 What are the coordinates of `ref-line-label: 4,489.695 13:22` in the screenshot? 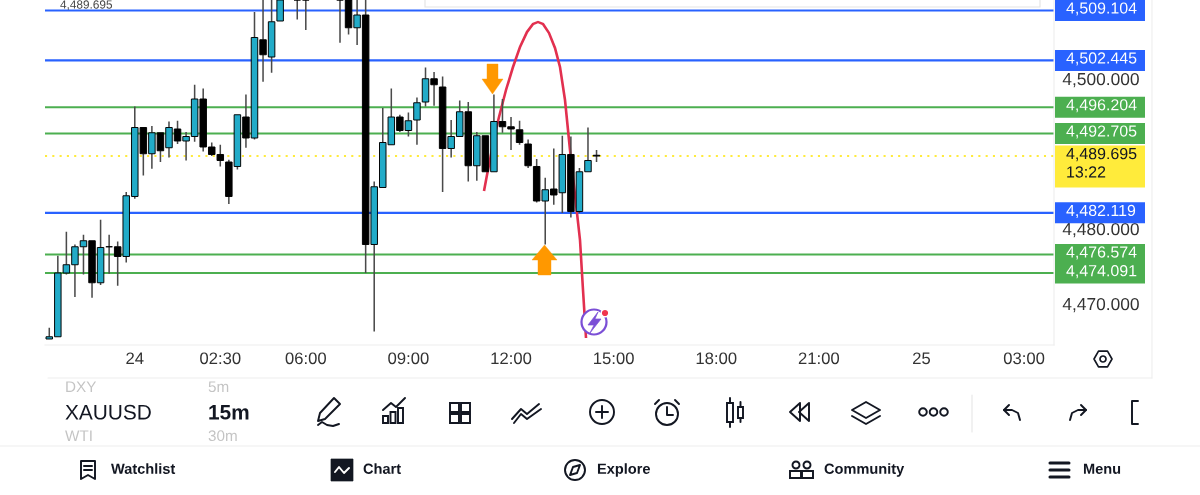 It's located at (1101, 162).